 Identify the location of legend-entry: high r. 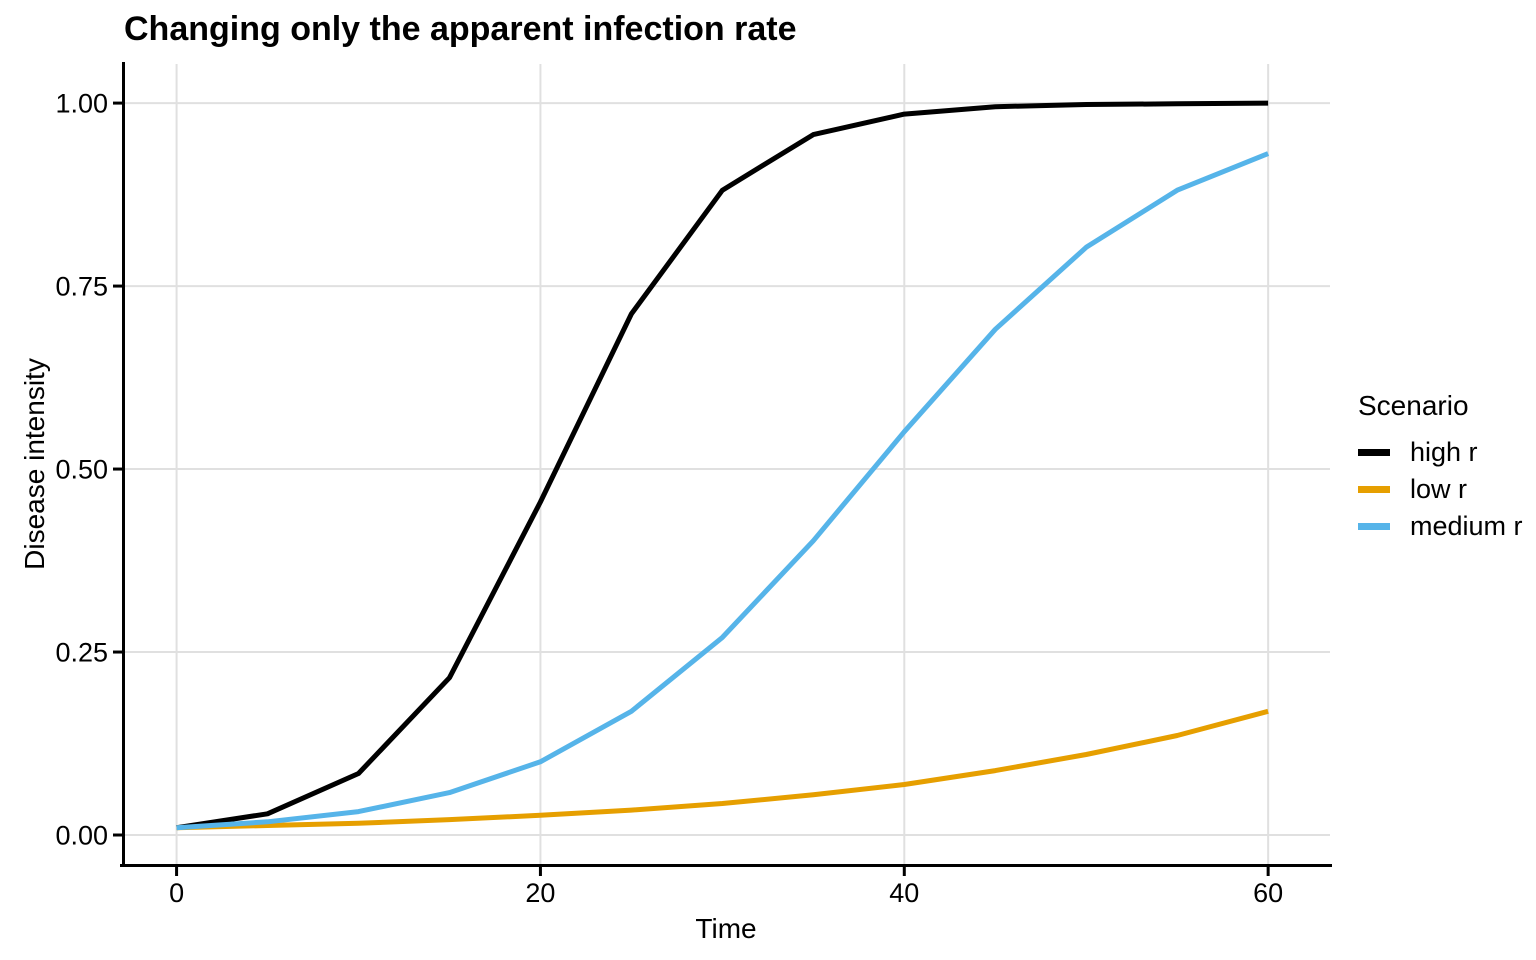
(1440, 452).